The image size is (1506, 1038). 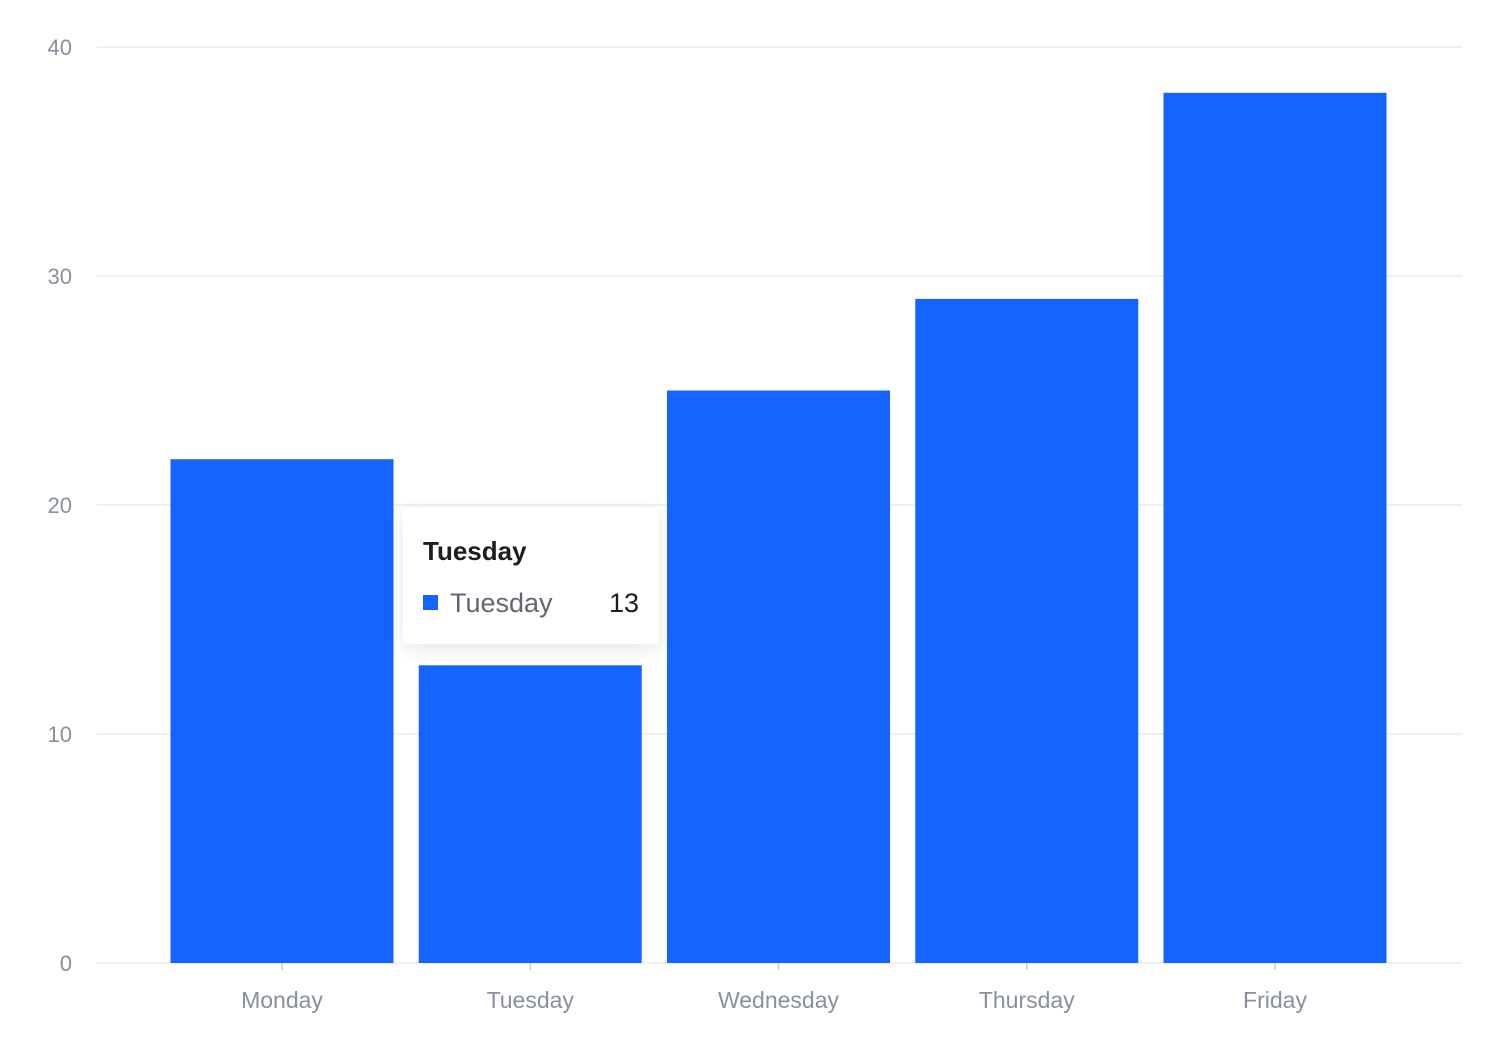 I want to click on bar-monday, so click(x=282, y=711).